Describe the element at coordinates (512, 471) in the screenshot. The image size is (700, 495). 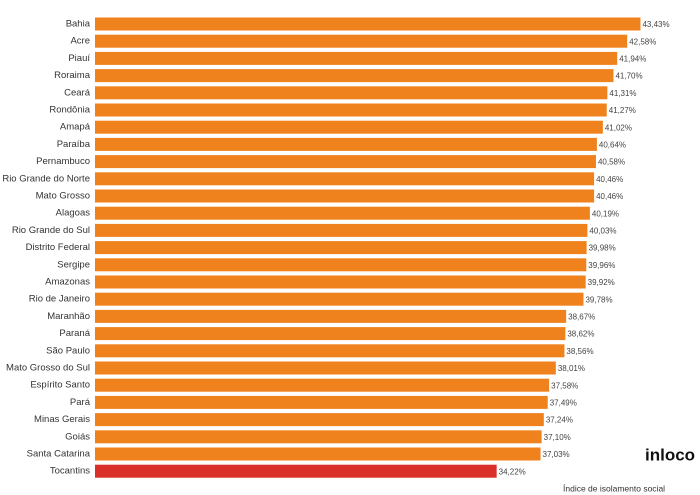
I see `value-label: 34,22%` at that location.